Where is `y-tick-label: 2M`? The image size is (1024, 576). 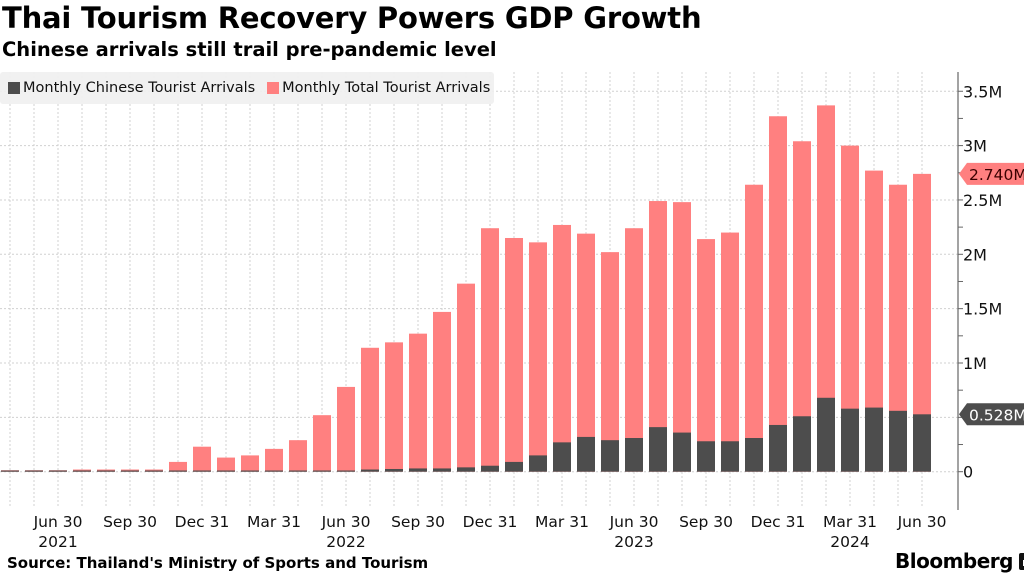 y-tick-label: 2M is located at coordinates (975, 254).